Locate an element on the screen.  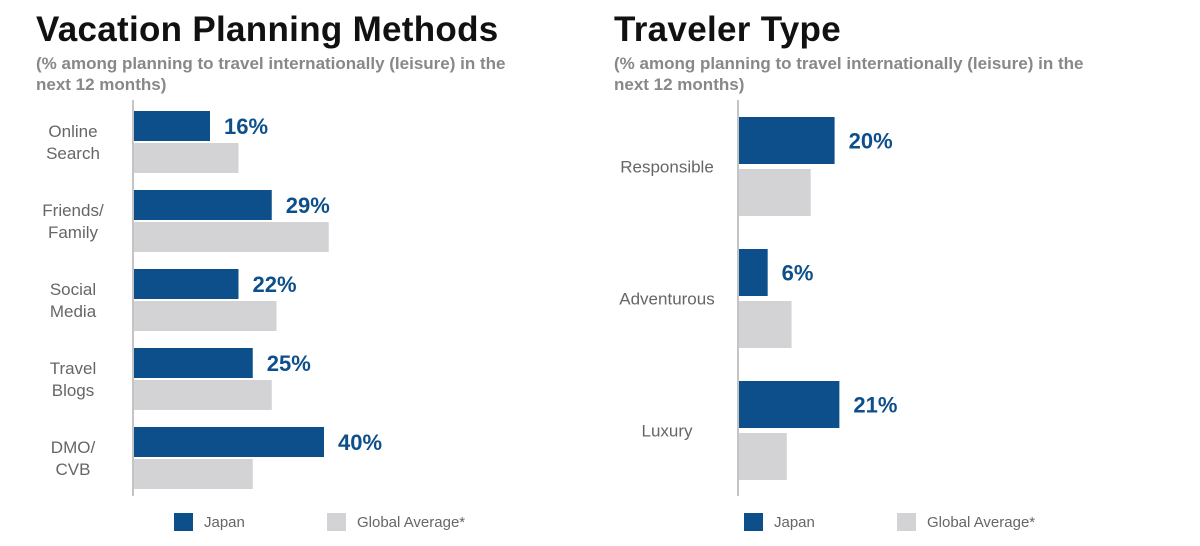
data-label: 22% is located at coordinates (275, 284).